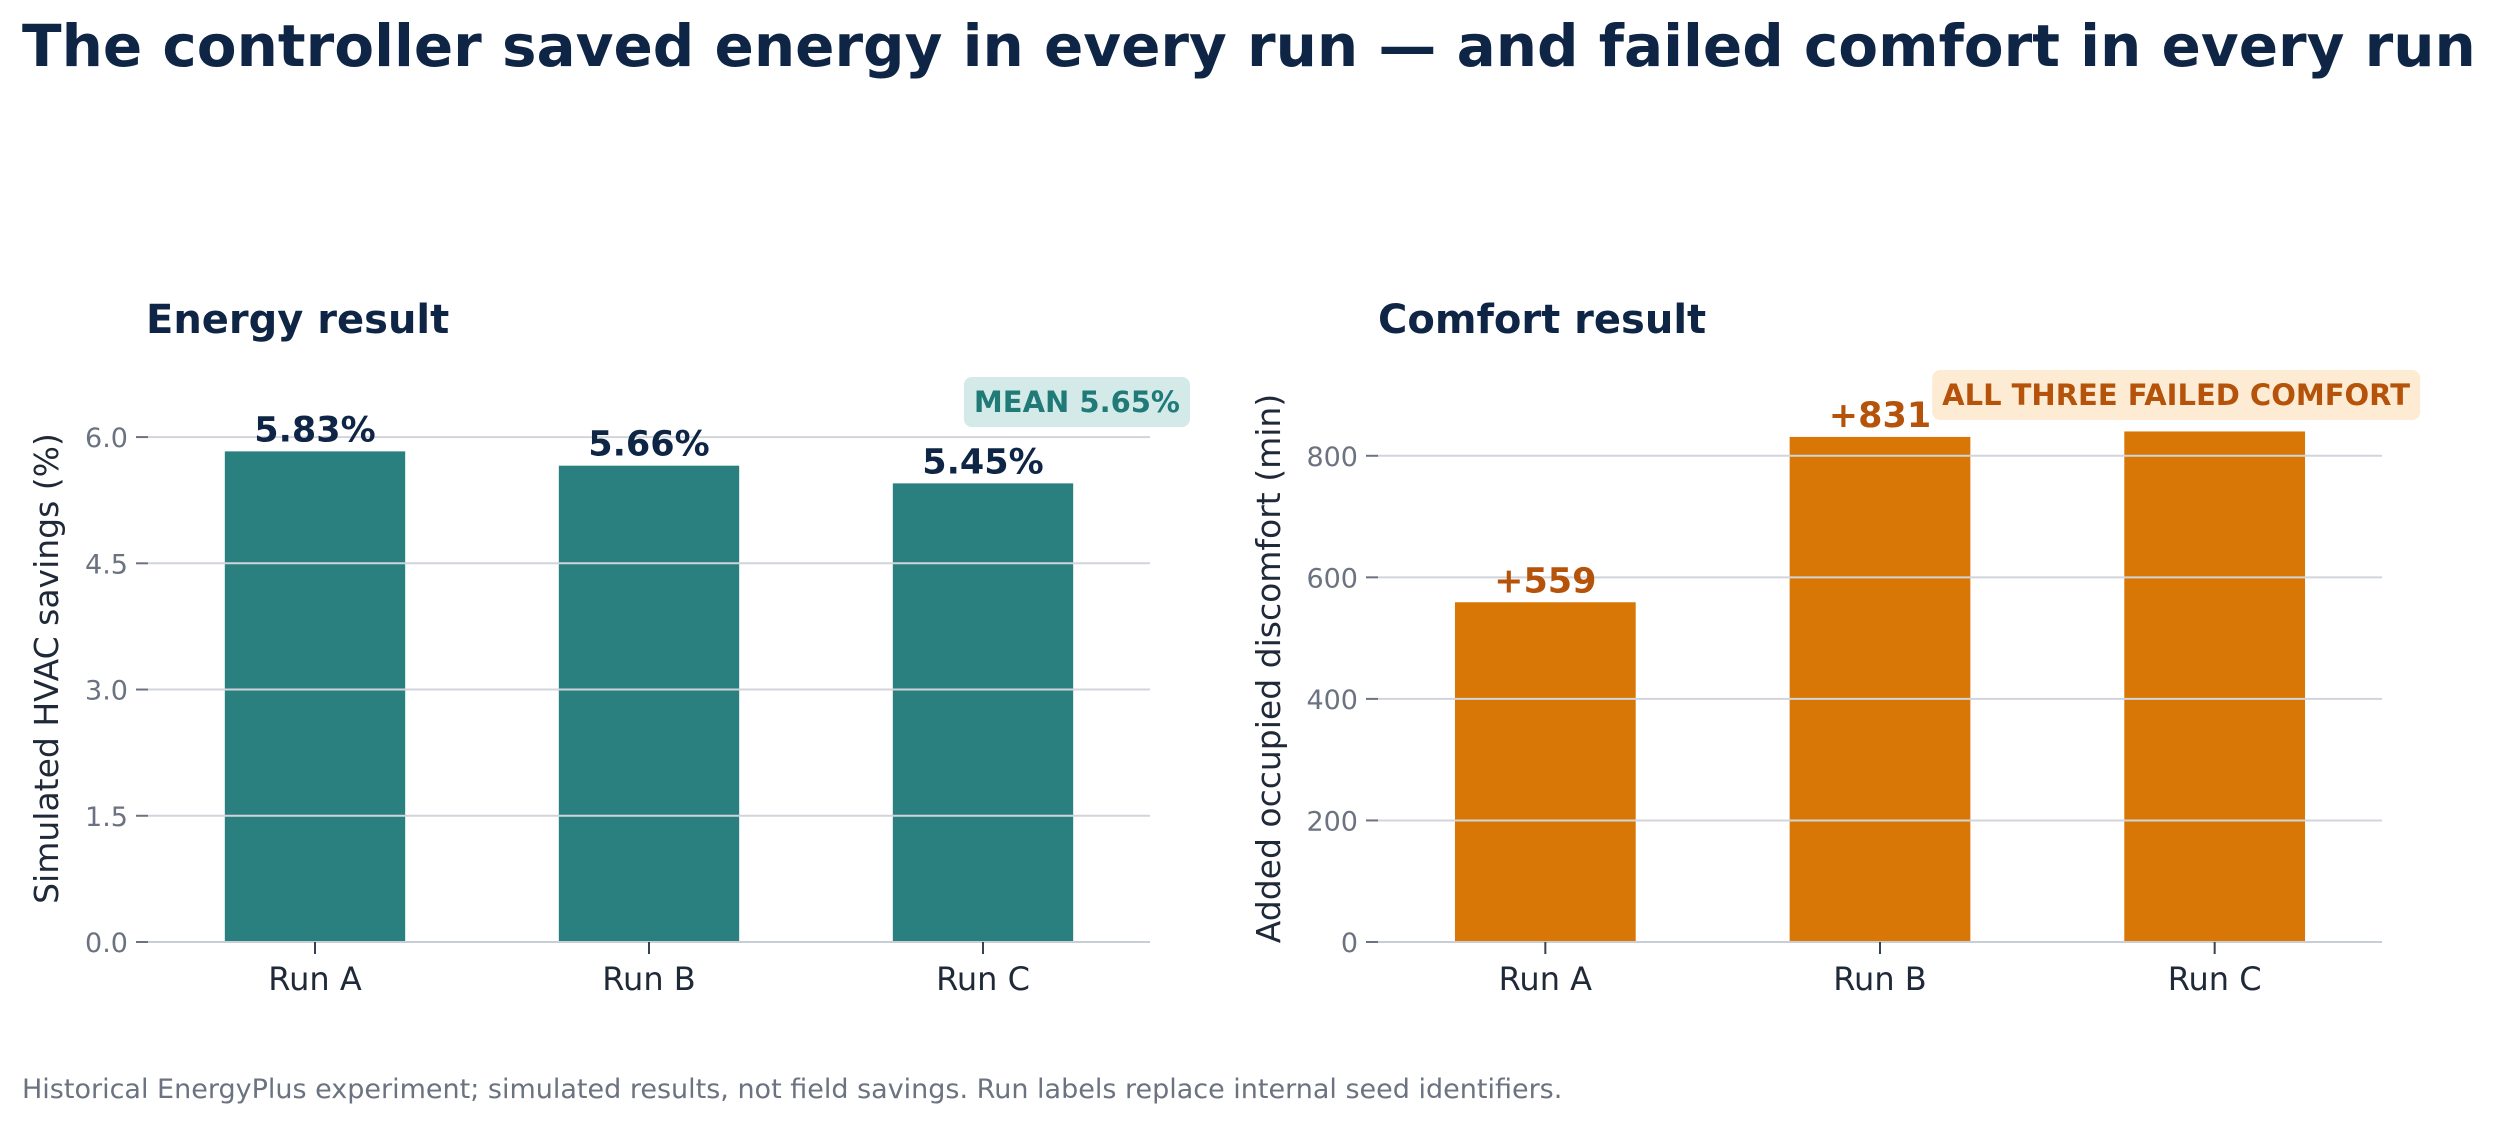  I want to click on comfort-y-tick-label: 200, so click(1332, 821).